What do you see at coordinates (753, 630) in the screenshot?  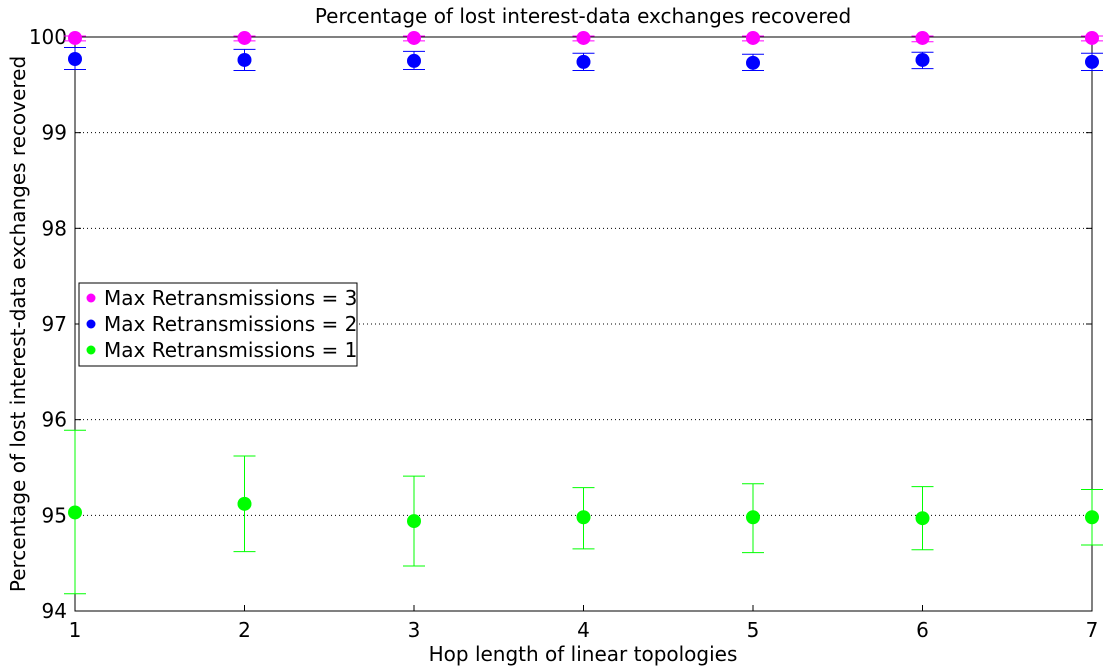 I see `x-tick-label-5: 5` at bounding box center [753, 630].